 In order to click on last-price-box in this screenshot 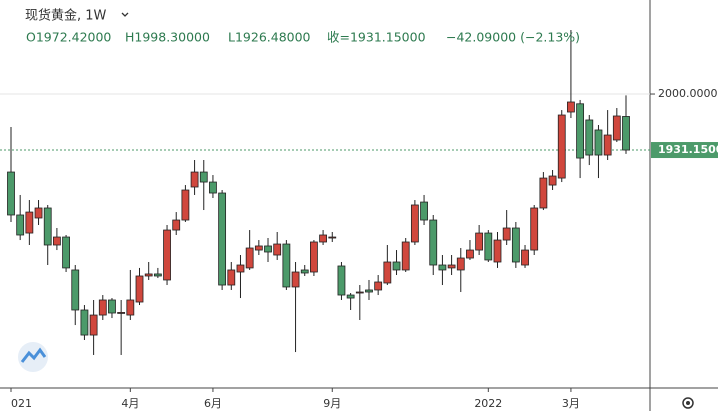, I will do `click(684, 150)`.